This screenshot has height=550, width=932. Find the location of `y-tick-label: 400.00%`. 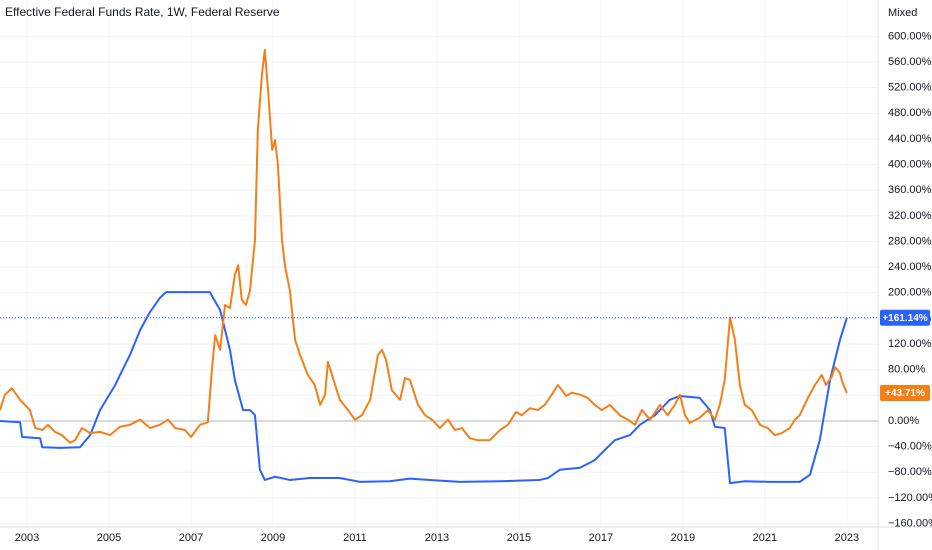

y-tick-label: 400.00% is located at coordinates (910, 165).